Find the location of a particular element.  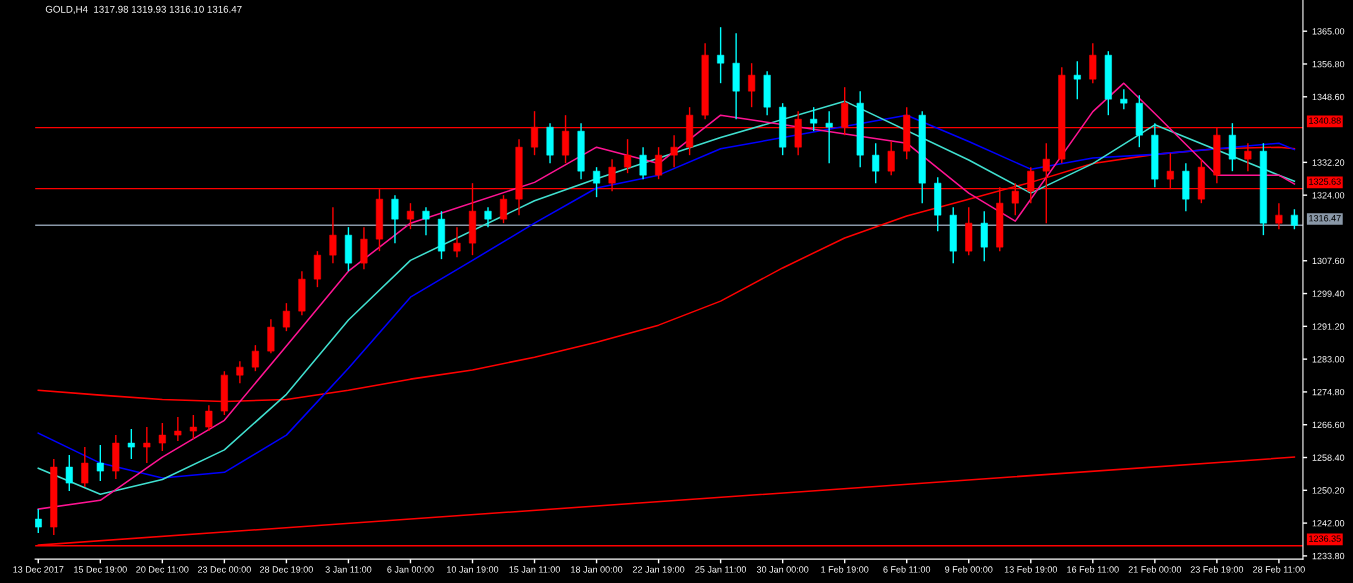

x-tick-label: 23 Dec 00:00 is located at coordinates (224, 569).